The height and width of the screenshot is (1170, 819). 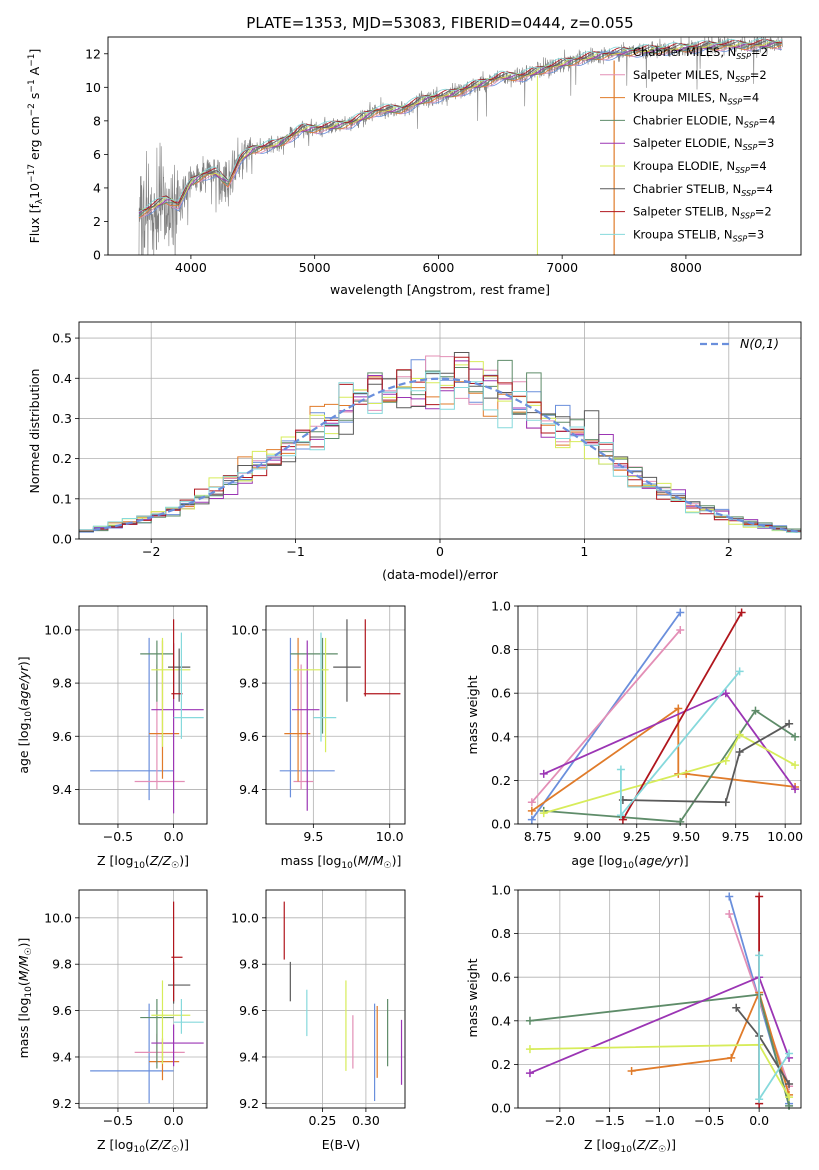 I want to click on residual-hist-kroupa-stelib, so click(x=440, y=455).